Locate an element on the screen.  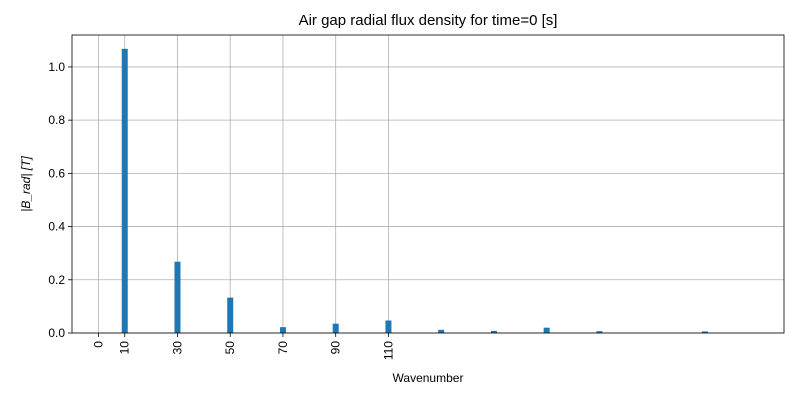
y-tick-label: 0.8 is located at coordinates (56, 120).